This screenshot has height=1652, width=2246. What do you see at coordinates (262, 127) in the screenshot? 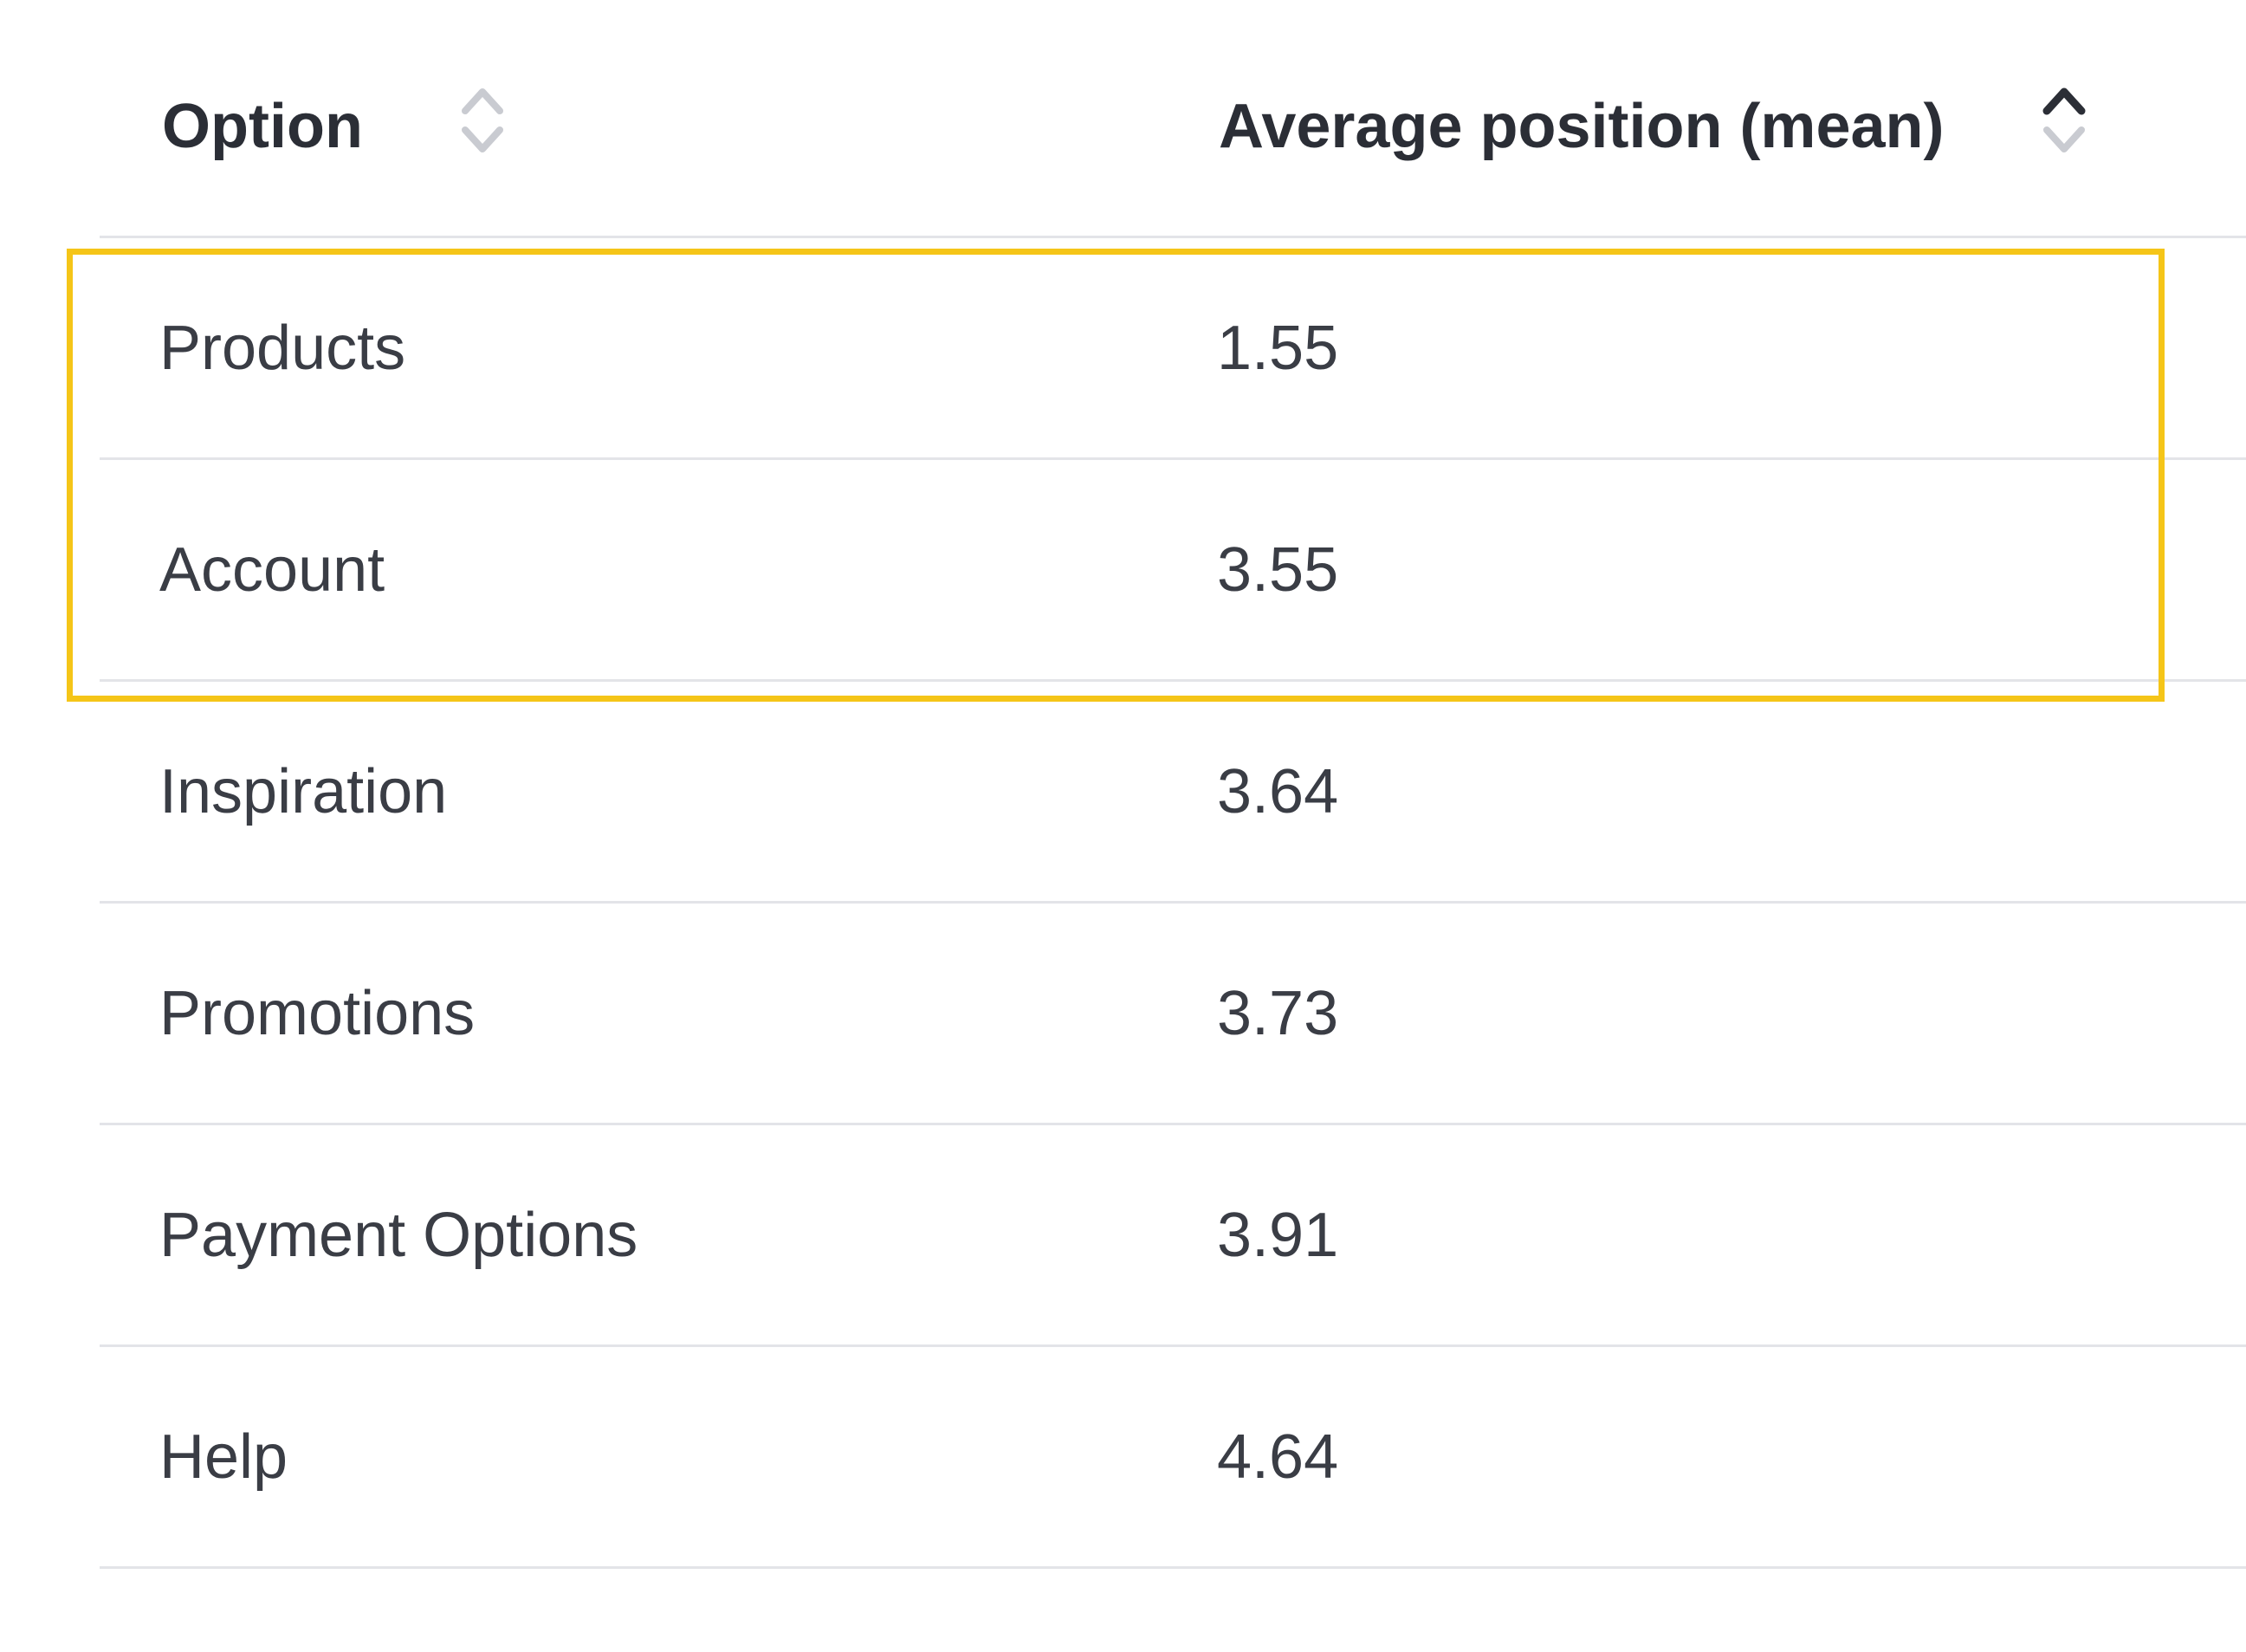
I see `column-header-option-label: Option` at bounding box center [262, 127].